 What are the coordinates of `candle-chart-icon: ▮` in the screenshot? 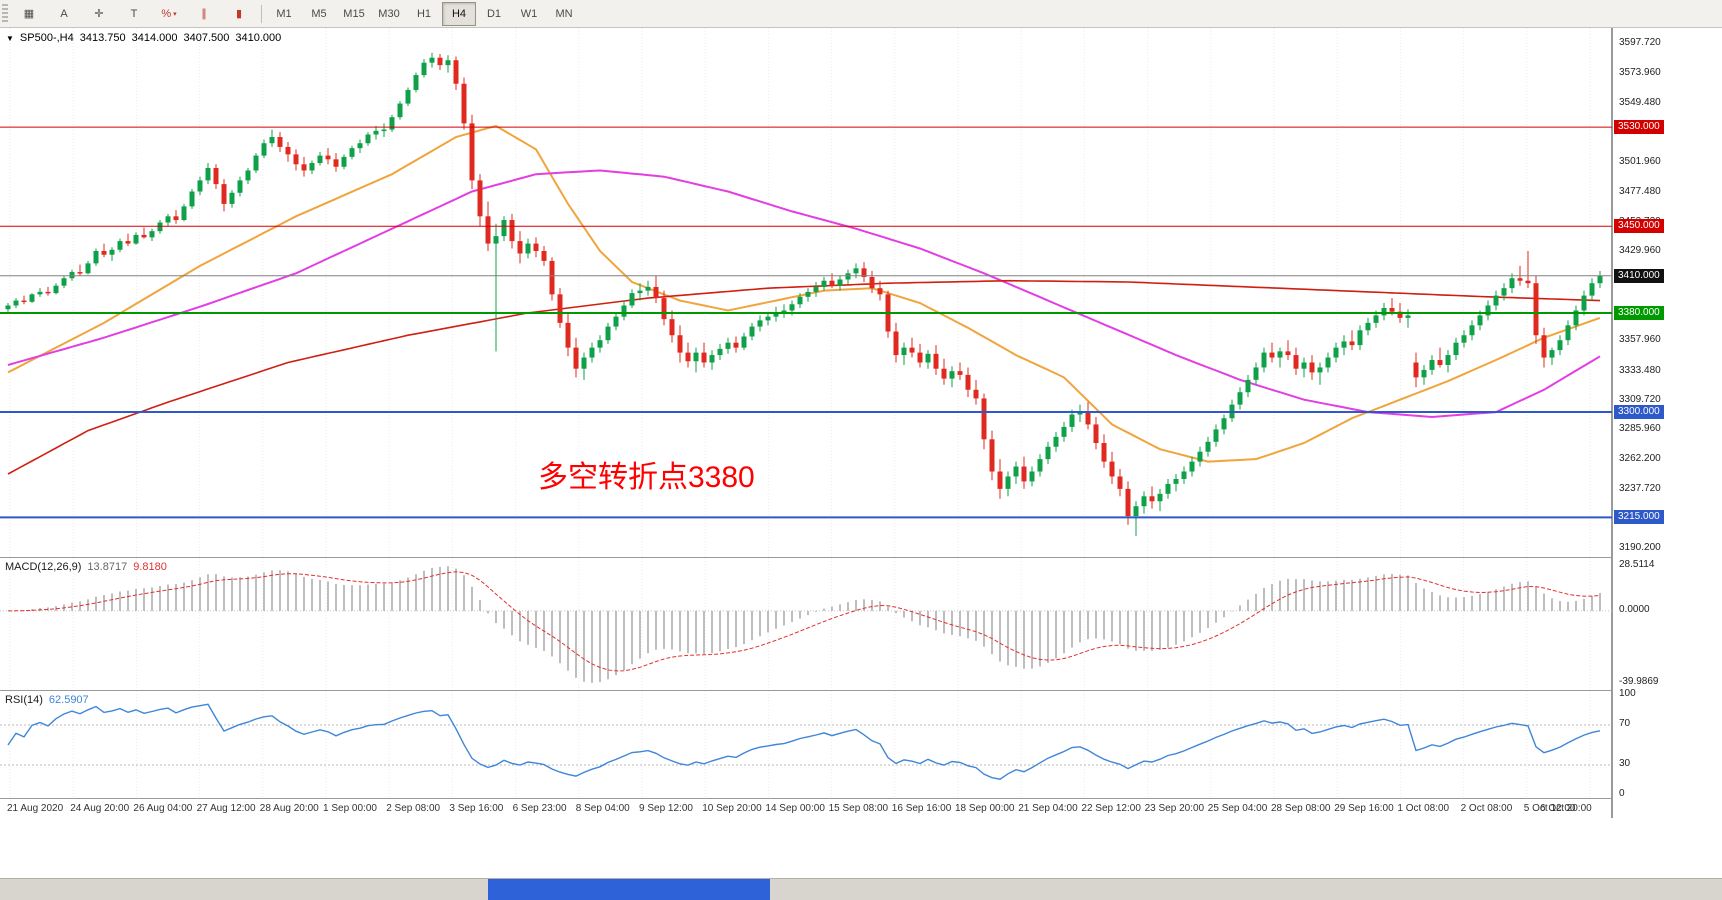 It's located at (239, 14).